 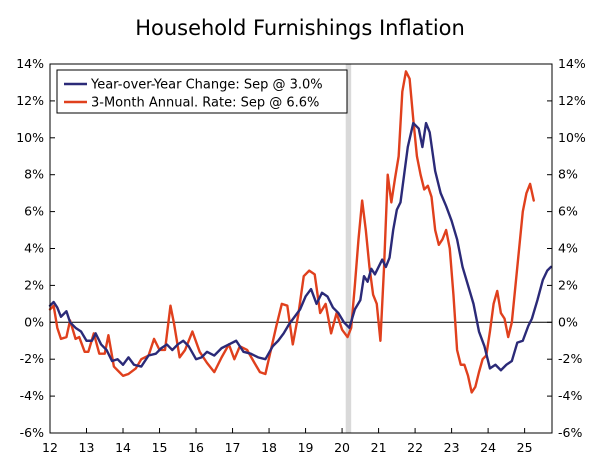 What do you see at coordinates (568, 211) in the screenshot?
I see `y-tick-label-right: 6%` at bounding box center [568, 211].